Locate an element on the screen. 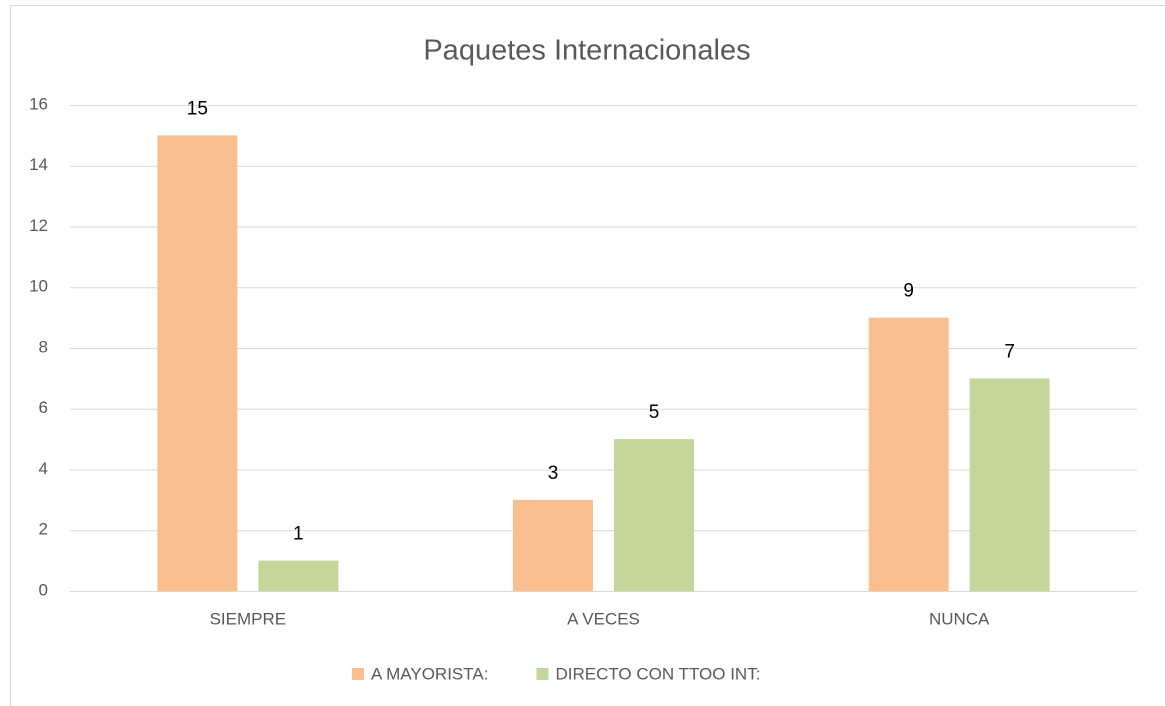 The image size is (1165, 706). data-label: 15 is located at coordinates (197, 108).